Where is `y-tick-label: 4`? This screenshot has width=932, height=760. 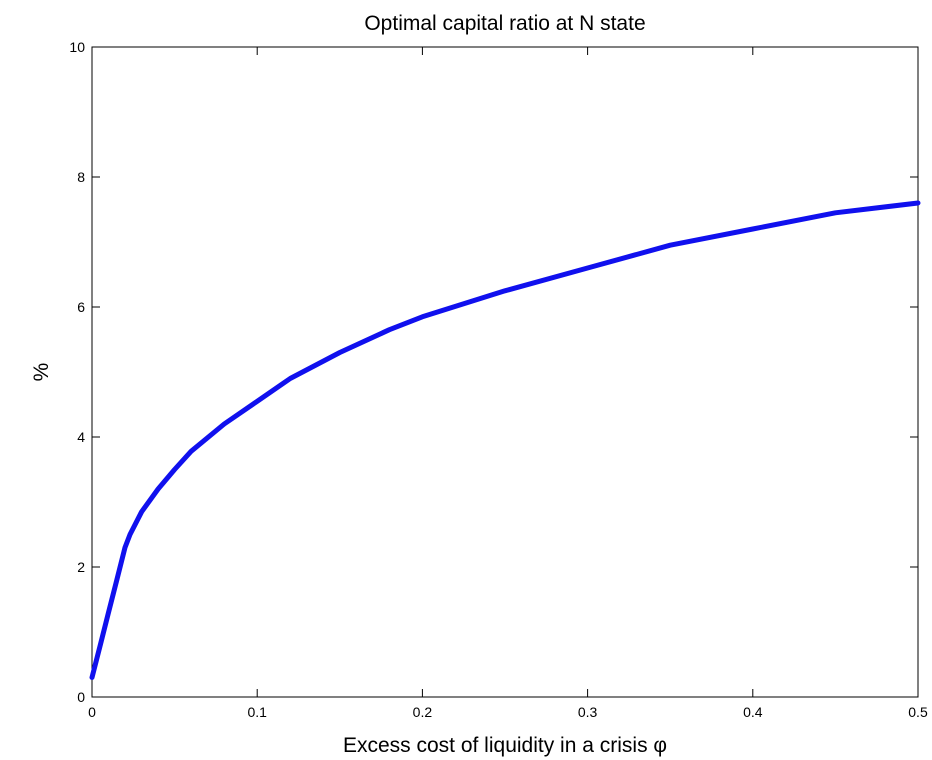 y-tick-label: 4 is located at coordinates (81, 437).